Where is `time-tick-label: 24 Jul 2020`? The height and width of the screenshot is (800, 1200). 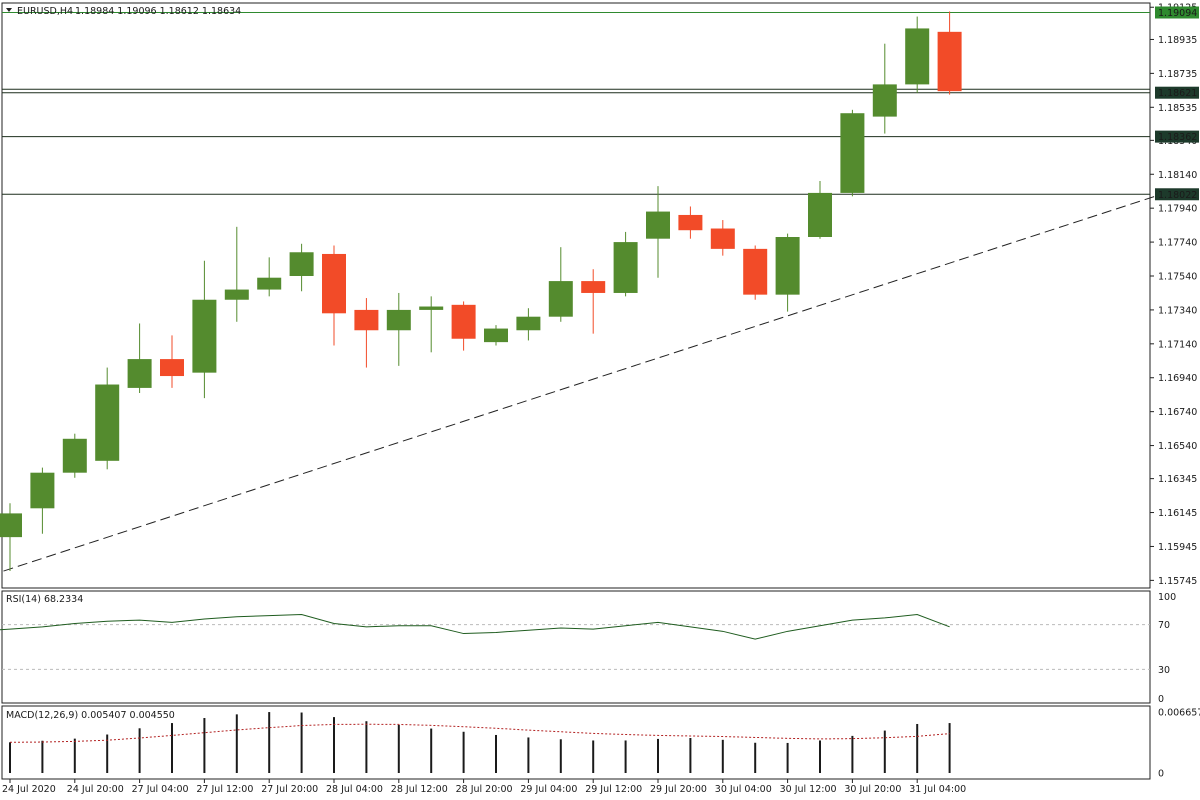
time-tick-label: 24 Jul 2020 is located at coordinates (29, 789).